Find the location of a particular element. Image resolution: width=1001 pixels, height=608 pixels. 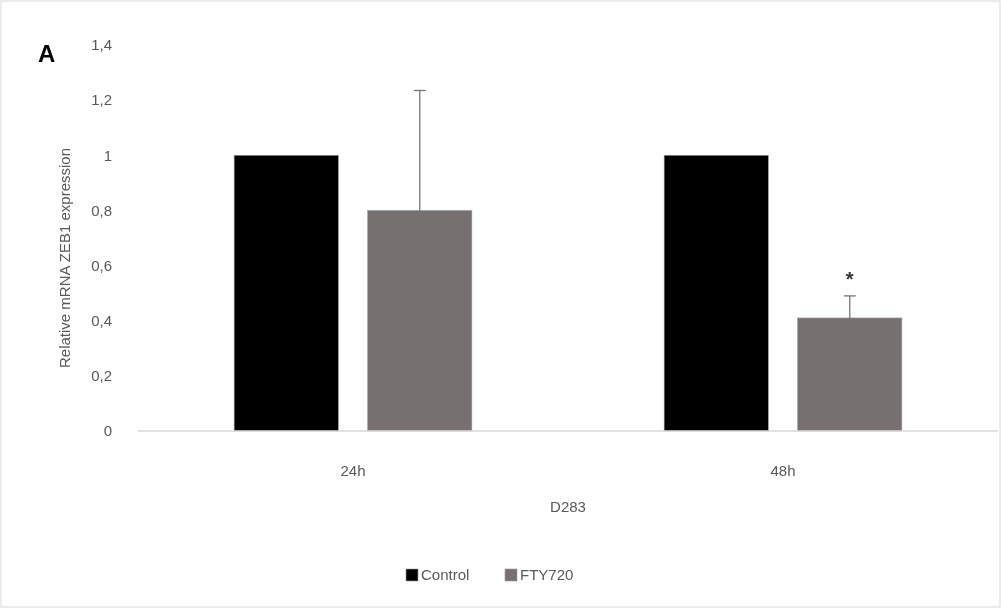

legend-label: Control is located at coordinates (445, 575).